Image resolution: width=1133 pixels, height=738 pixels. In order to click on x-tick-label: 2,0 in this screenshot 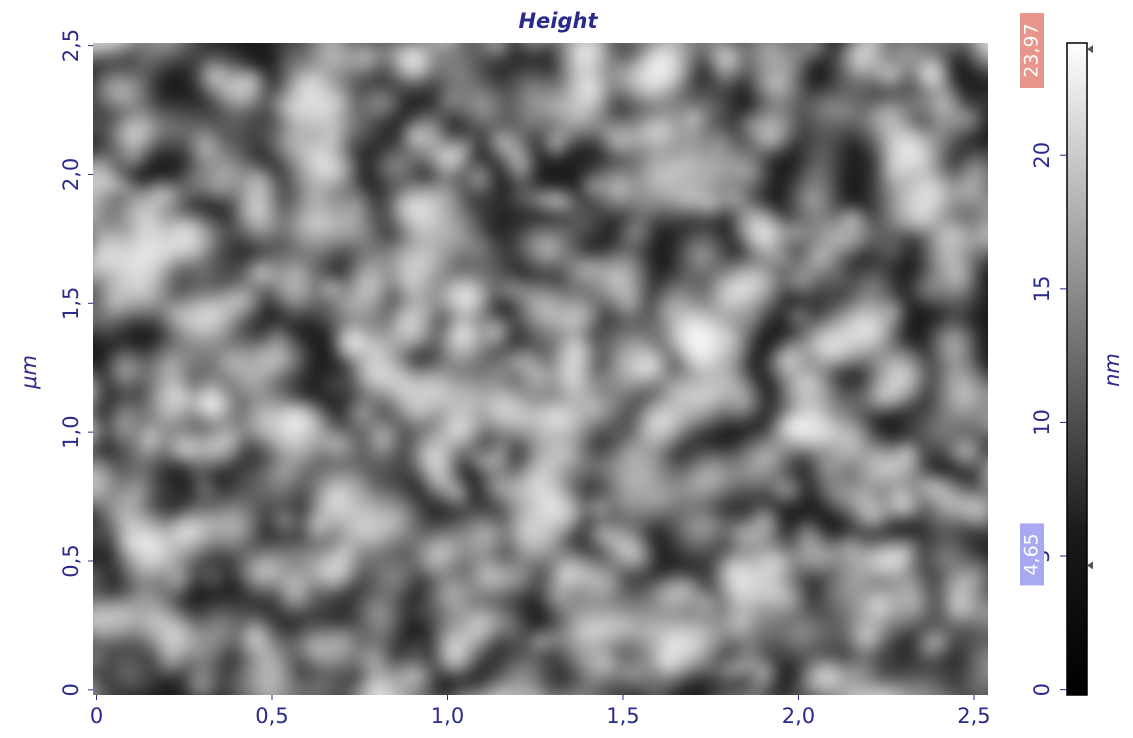, I will do `click(798, 716)`.